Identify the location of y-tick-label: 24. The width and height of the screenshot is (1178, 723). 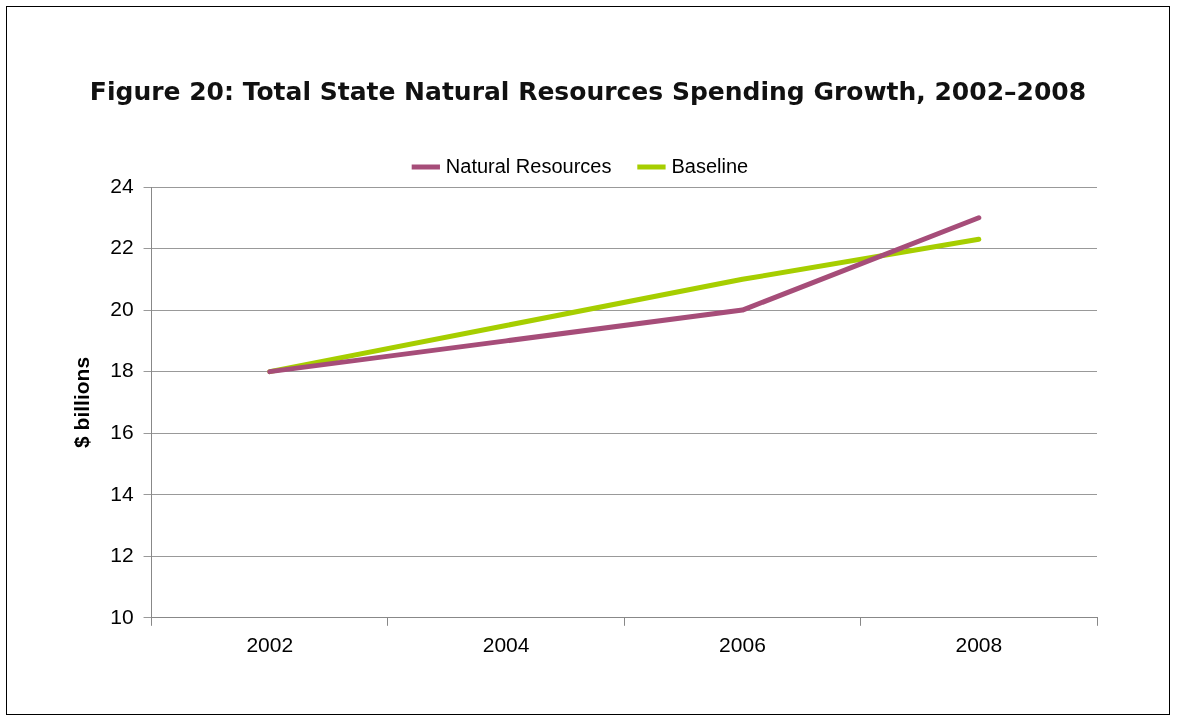
(122, 185).